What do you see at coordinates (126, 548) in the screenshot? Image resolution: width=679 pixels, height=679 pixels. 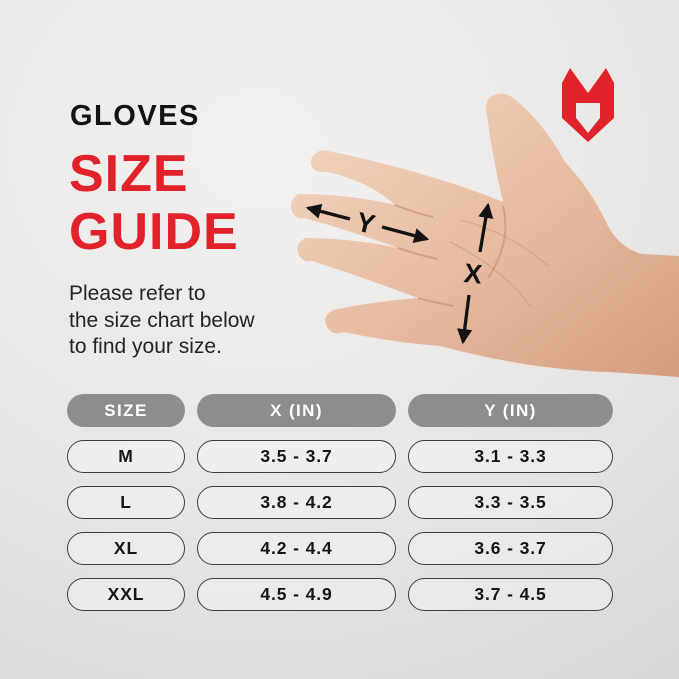 I see `table-cell-size-xl: XL` at bounding box center [126, 548].